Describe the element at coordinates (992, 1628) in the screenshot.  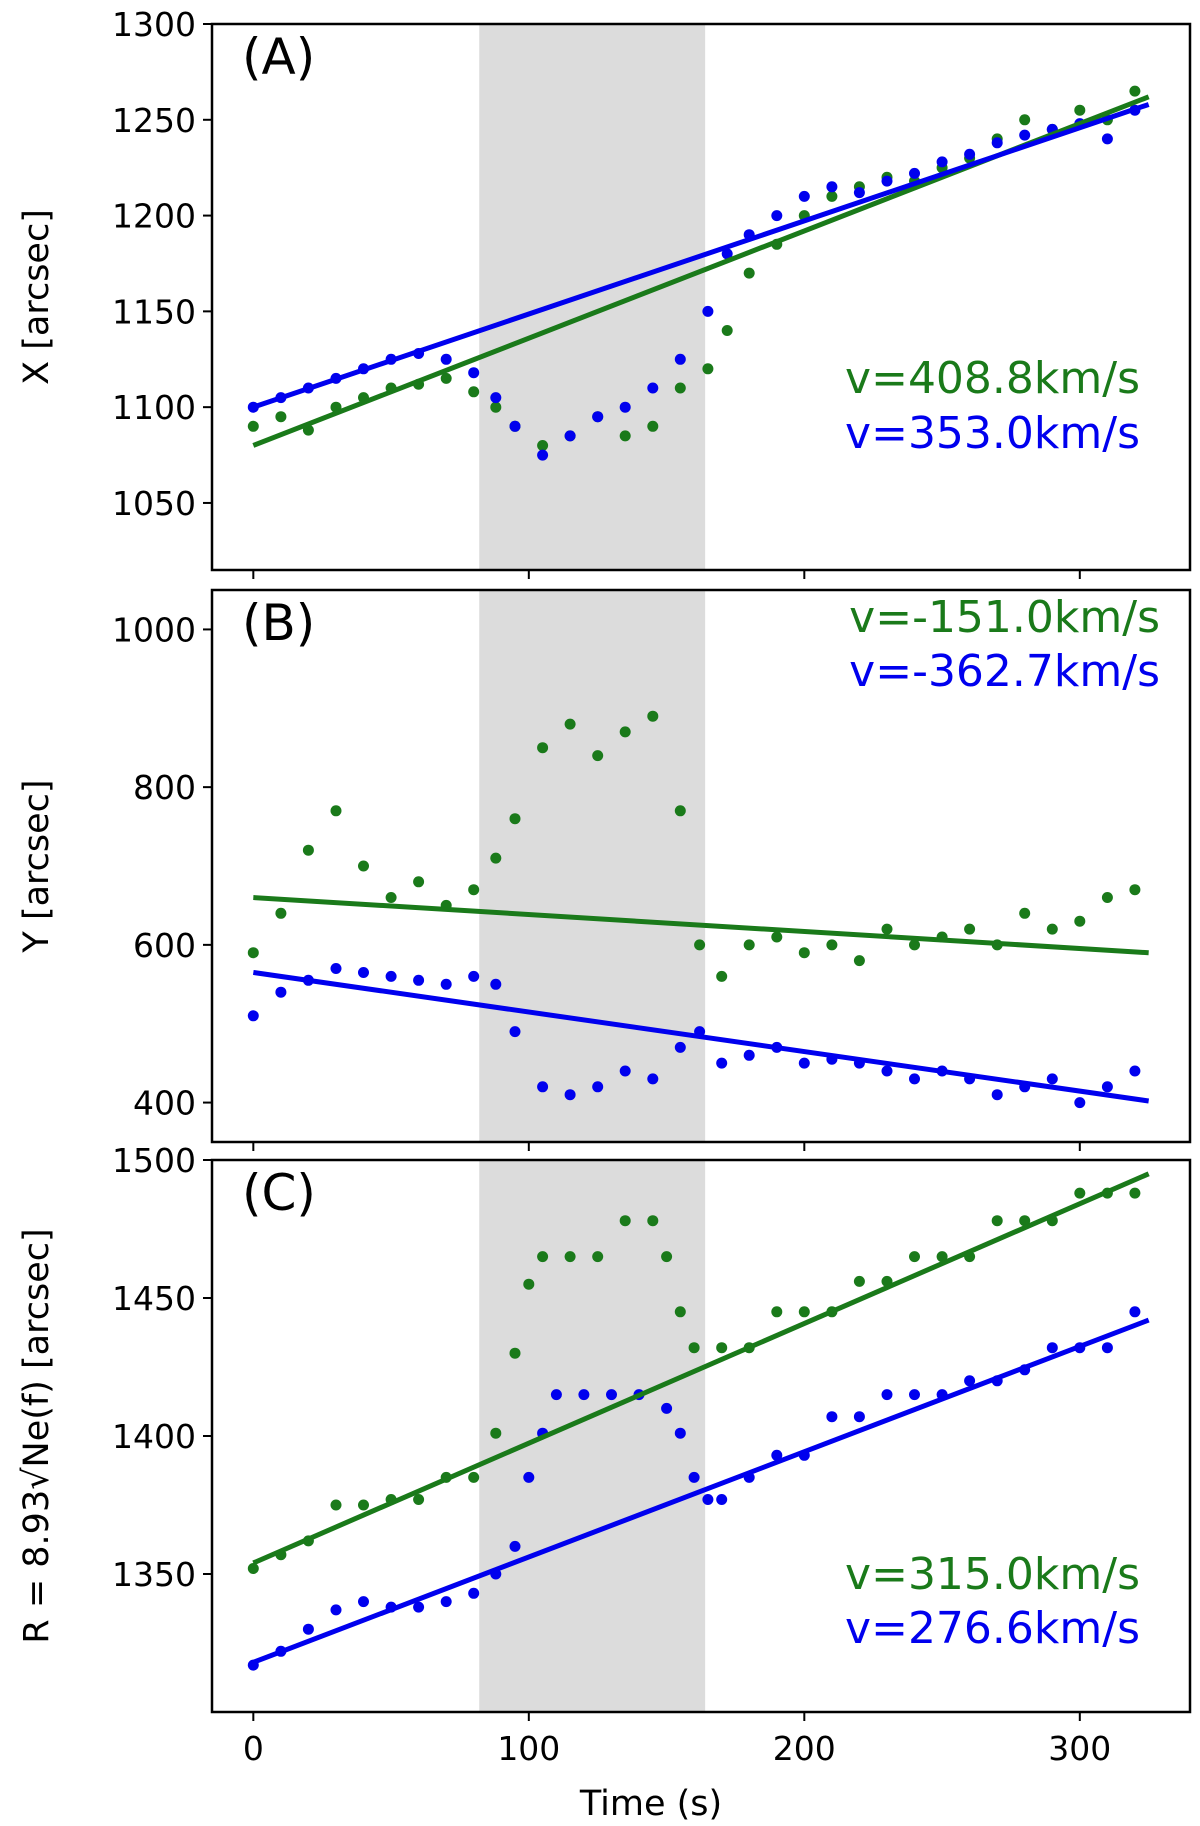
I see `velocity-annotation-blue: v=276.6km/s` at that location.